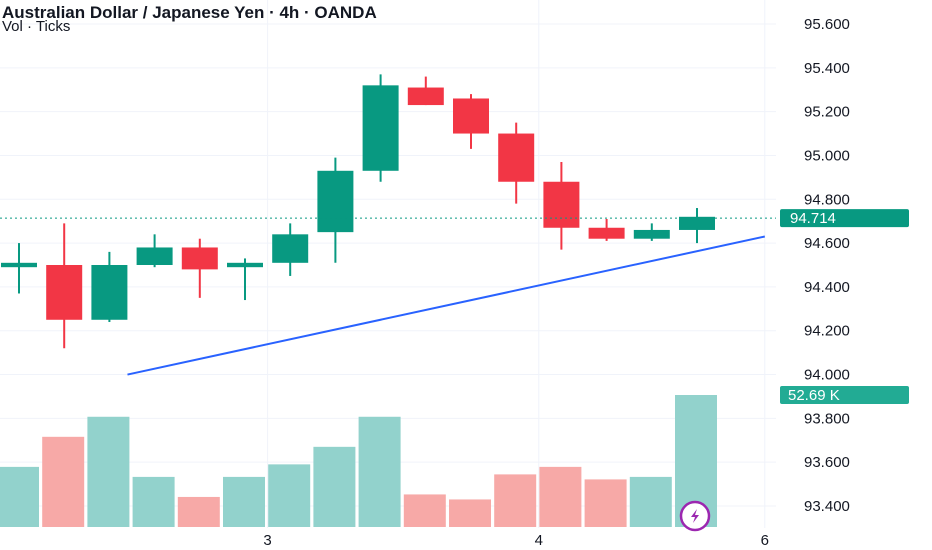 The height and width of the screenshot is (550, 932). Describe the element at coordinates (267, 540) in the screenshot. I see `x-tick-label: 3` at that location.